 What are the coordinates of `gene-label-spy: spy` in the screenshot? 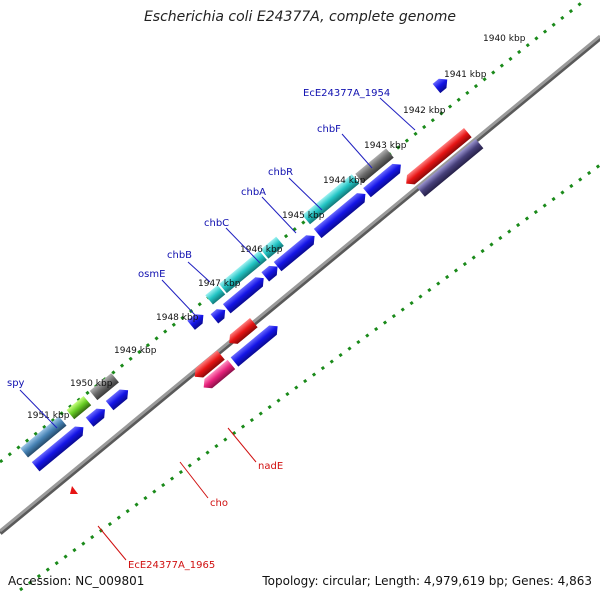 It's located at (16, 383).